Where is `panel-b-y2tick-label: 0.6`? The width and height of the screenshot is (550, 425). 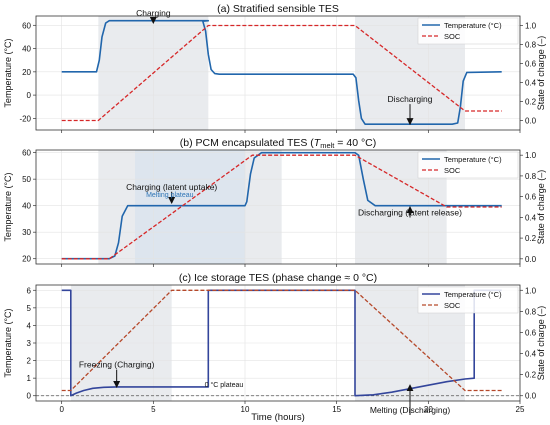
panel-b-y2tick-label: 0.6 is located at coordinates (531, 197).